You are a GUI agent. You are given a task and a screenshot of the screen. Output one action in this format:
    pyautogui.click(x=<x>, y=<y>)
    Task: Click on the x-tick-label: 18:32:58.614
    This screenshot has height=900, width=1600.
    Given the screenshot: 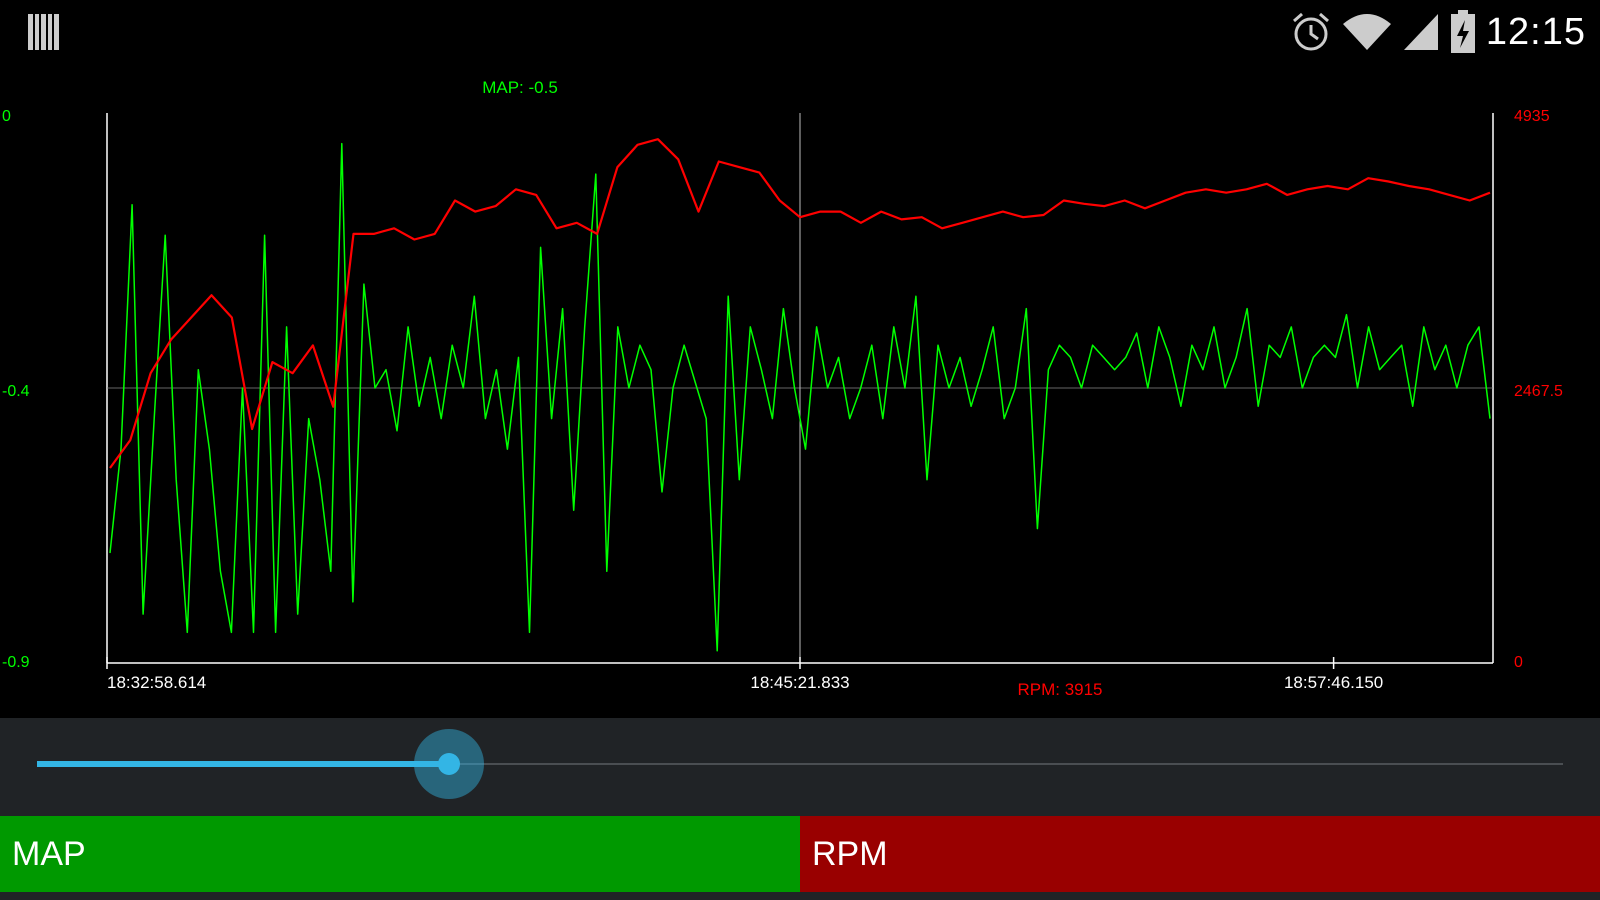 What is the action you would take?
    pyautogui.click(x=156, y=682)
    